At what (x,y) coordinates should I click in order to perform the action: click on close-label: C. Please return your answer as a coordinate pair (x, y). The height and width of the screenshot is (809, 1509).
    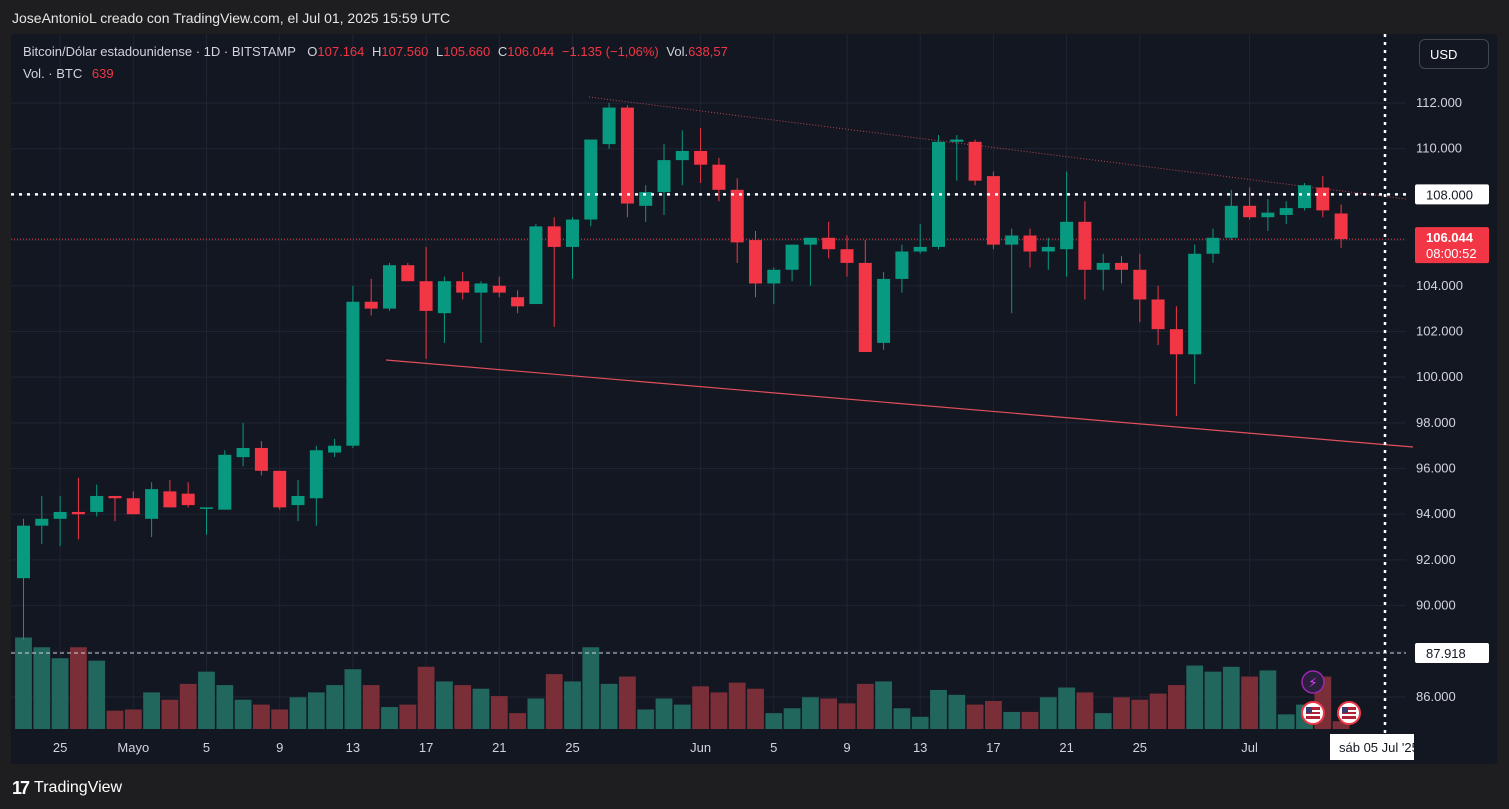
    Looking at the image, I should click on (502, 51).